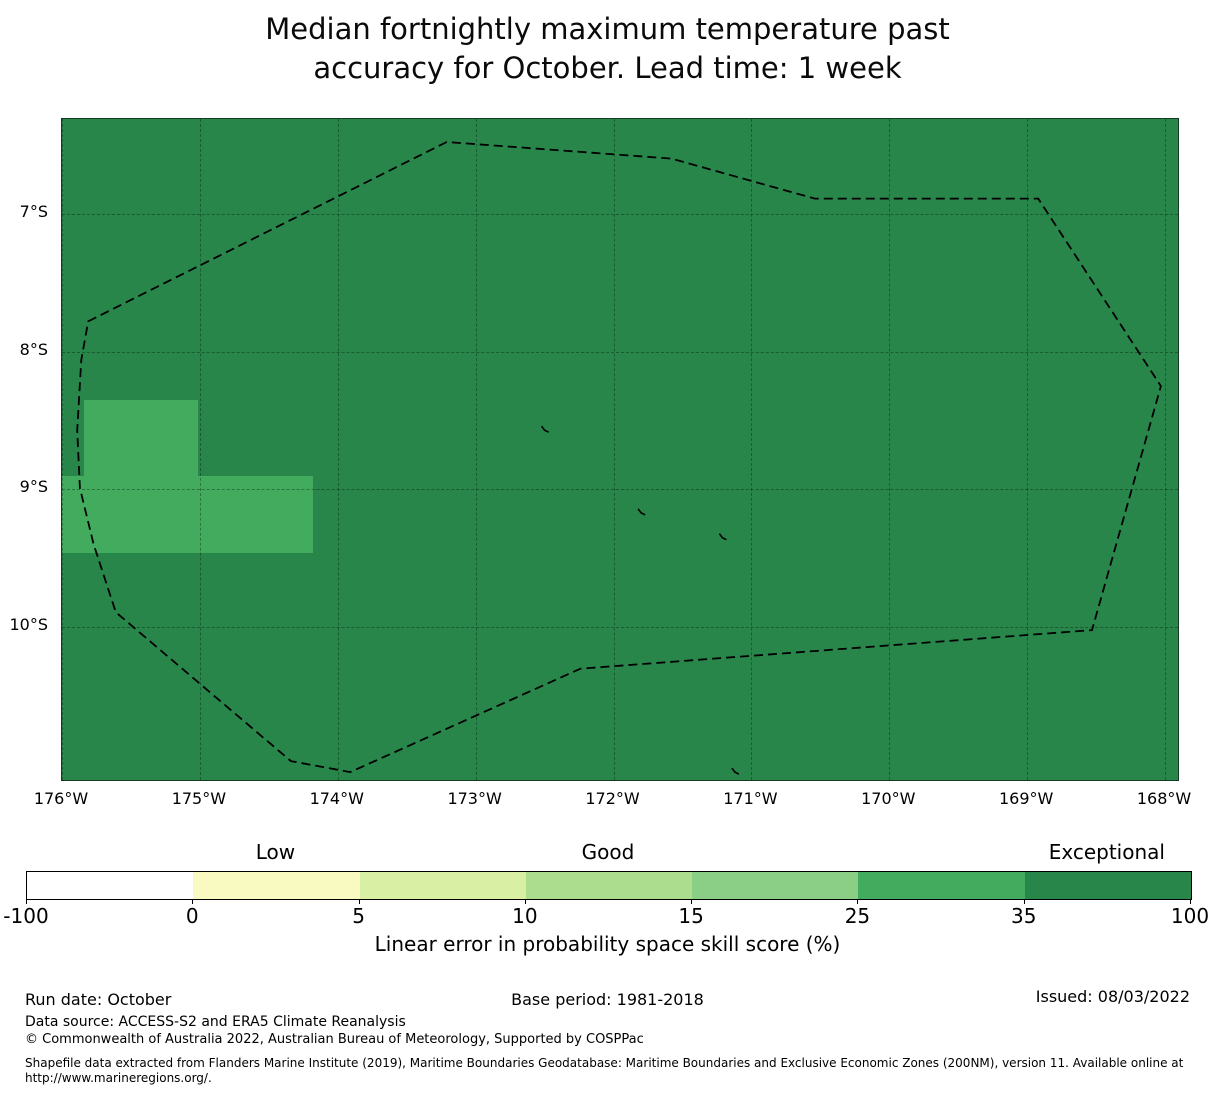 The height and width of the screenshot is (1095, 1215). I want to click on colorbar-category-label: Exceptional, so click(1106, 852).